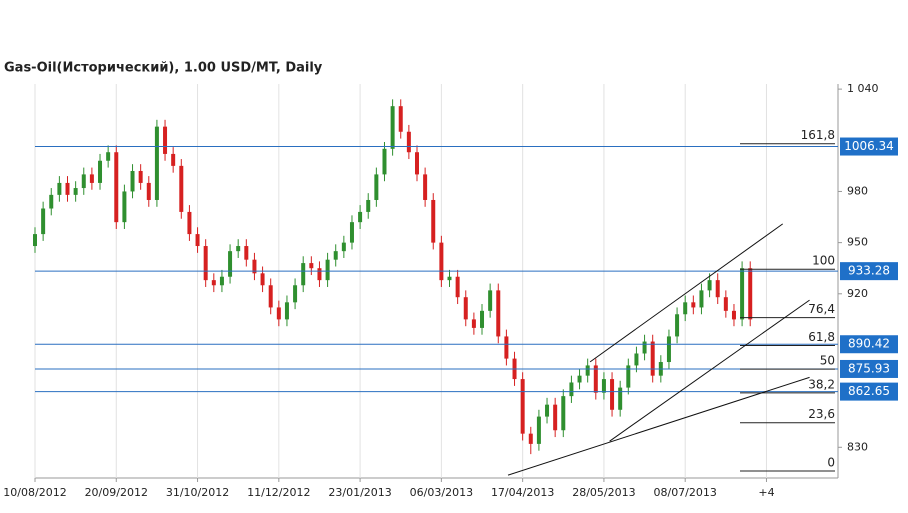 This screenshot has height=513, width=908. I want to click on y-tick-label: 830, so click(857, 446).